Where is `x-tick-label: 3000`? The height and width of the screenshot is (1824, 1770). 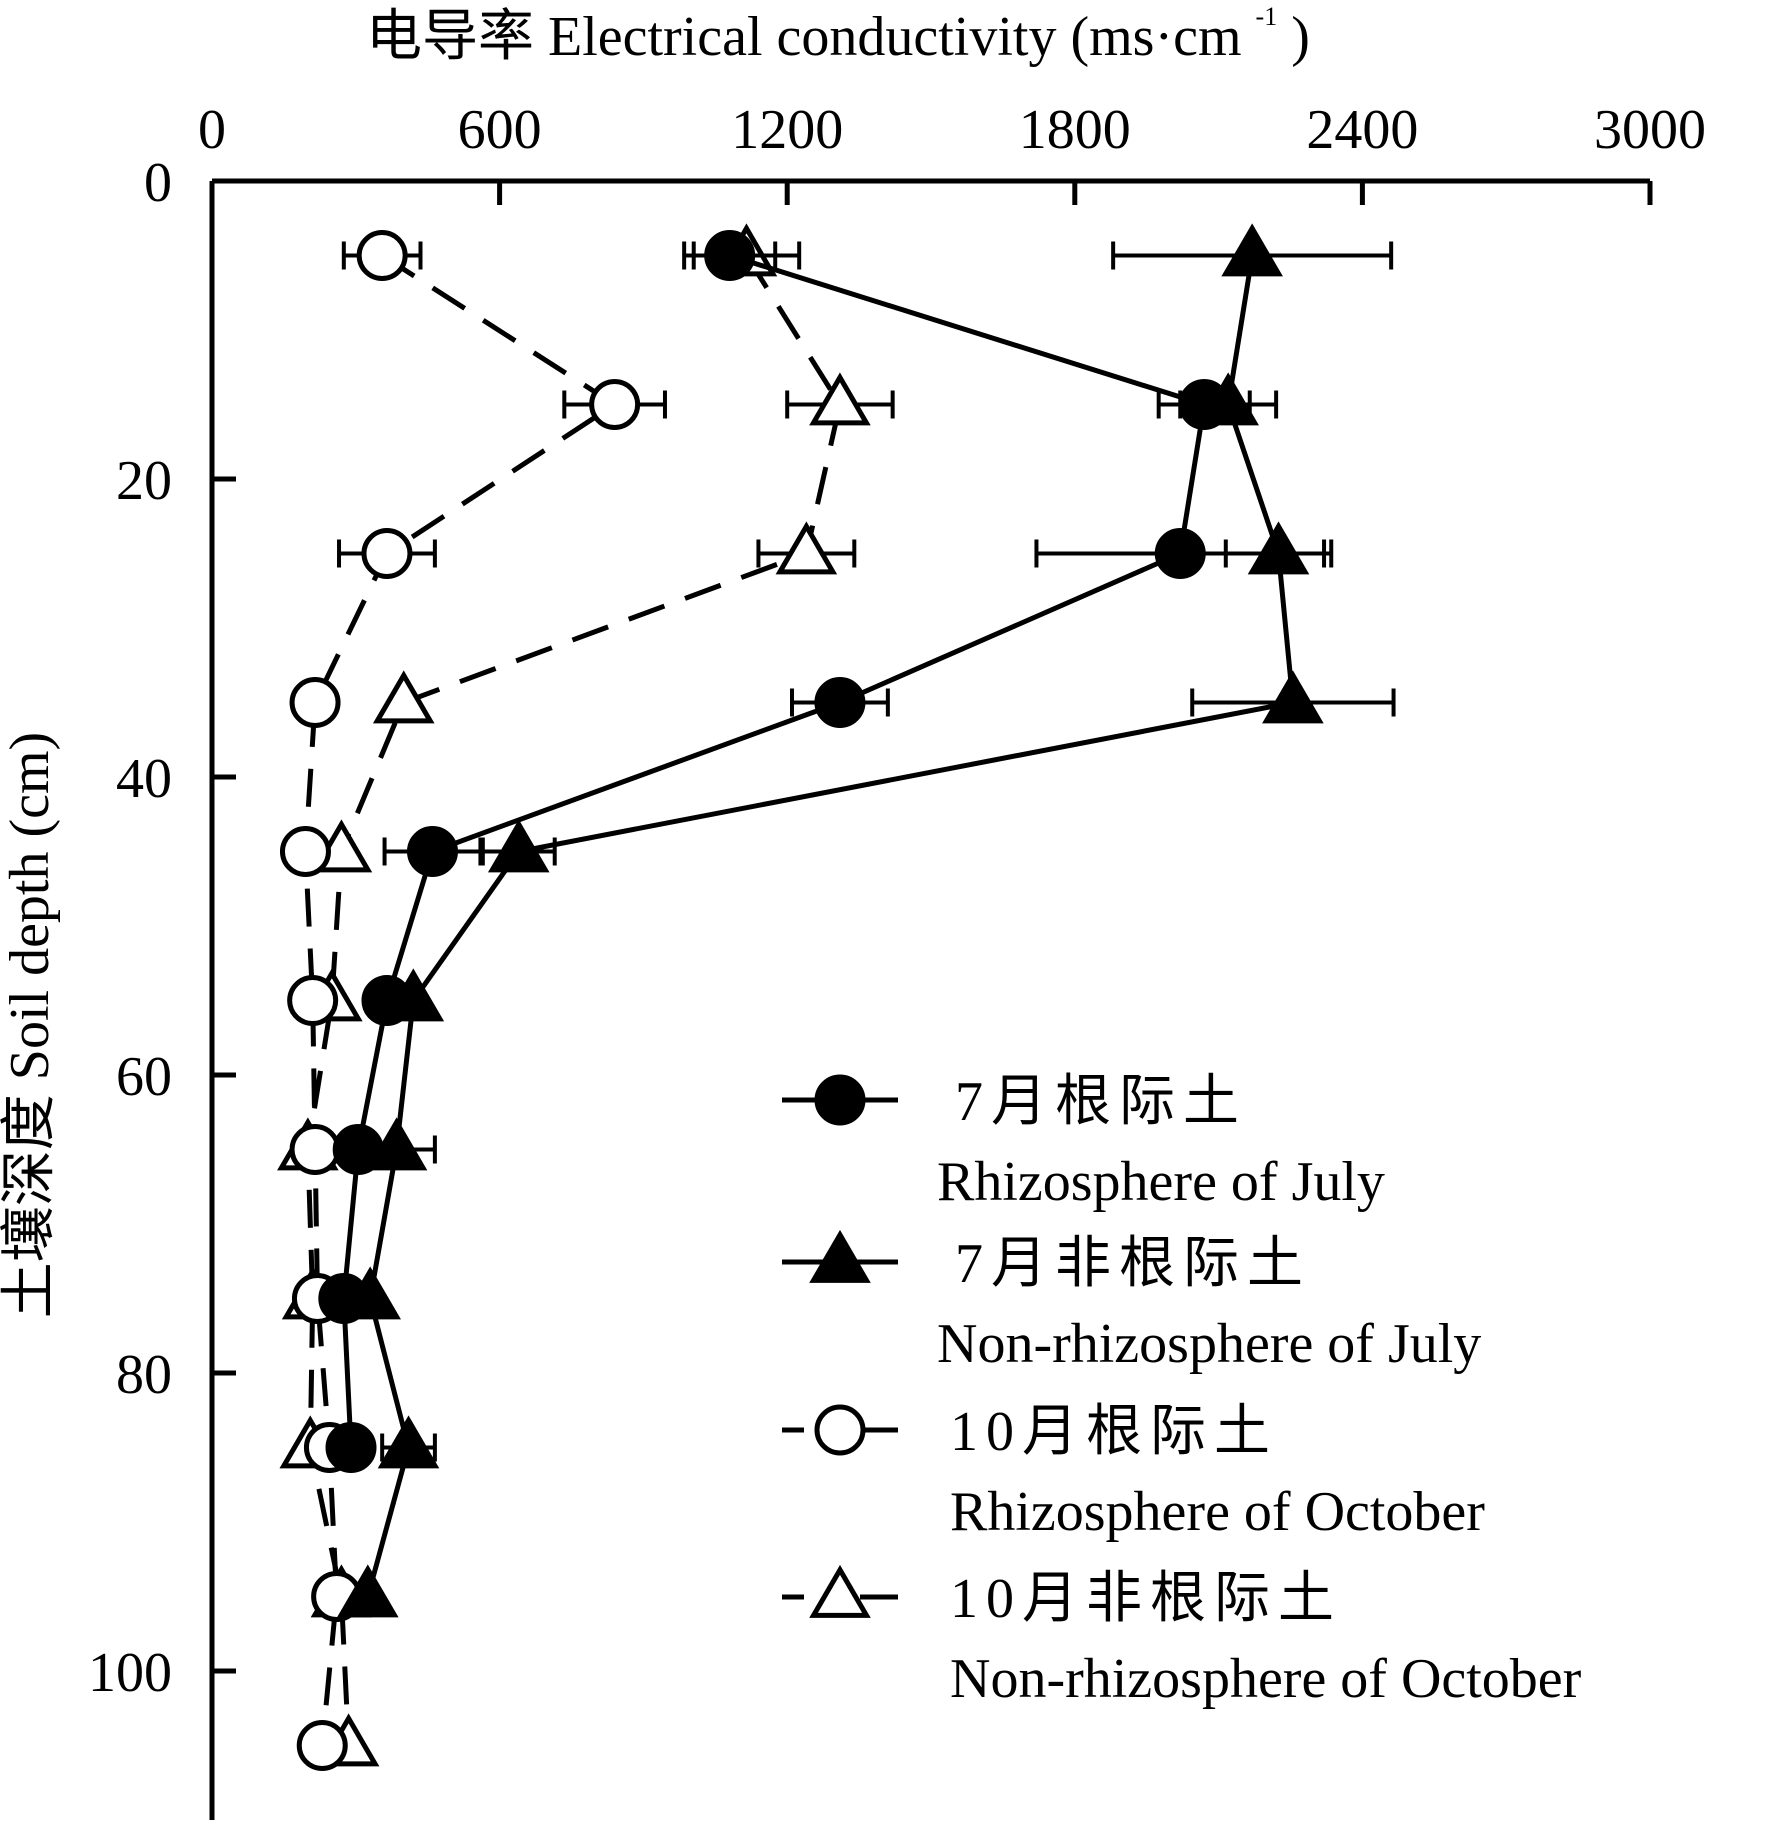
x-tick-label: 3000 is located at coordinates (1650, 130).